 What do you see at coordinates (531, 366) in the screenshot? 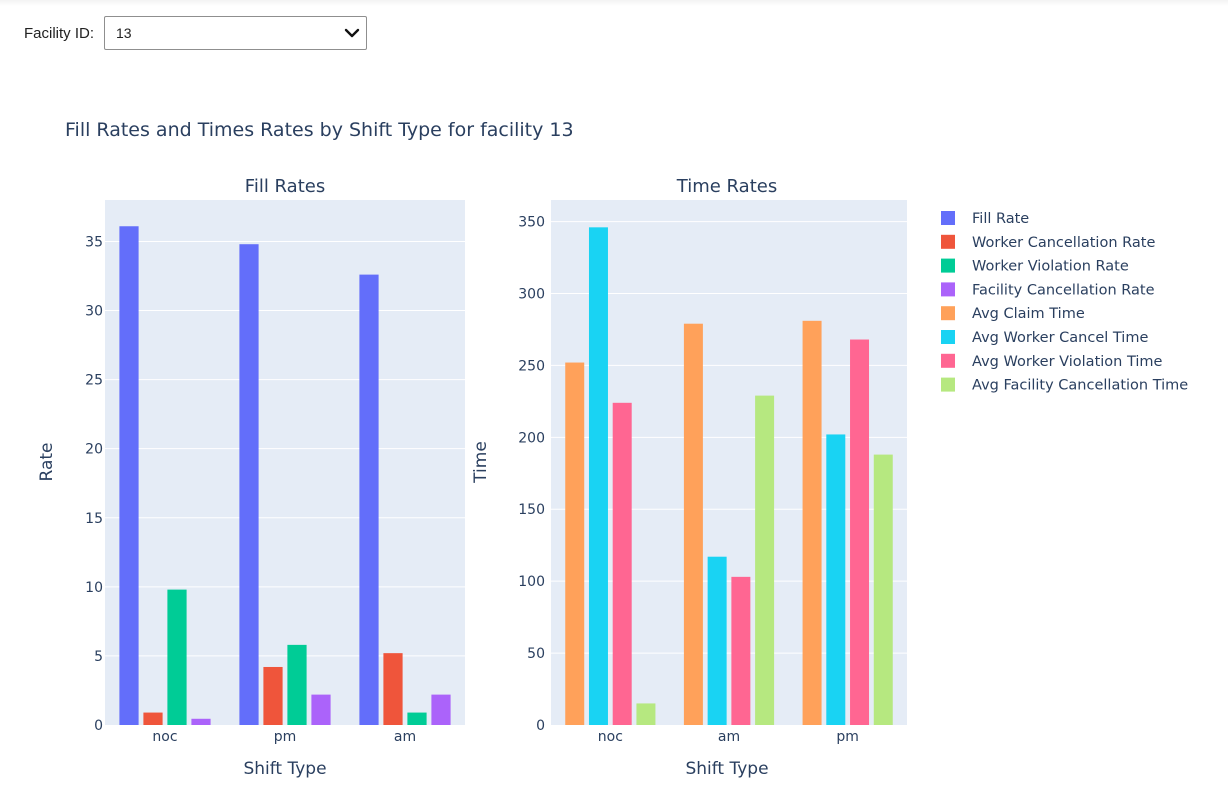
I see `y-tick-label: 250` at bounding box center [531, 366].